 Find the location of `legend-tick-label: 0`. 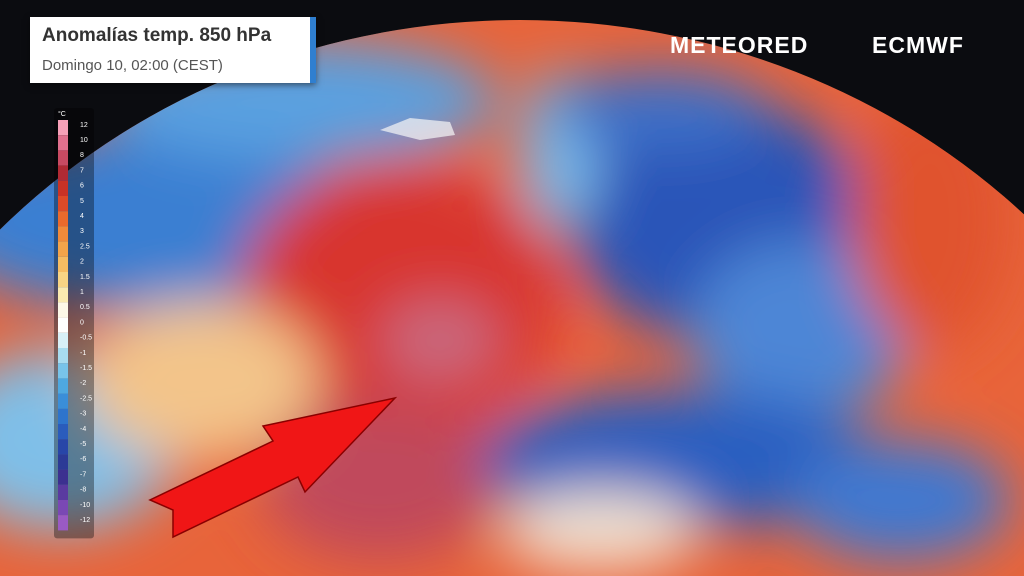

legend-tick-label: 0 is located at coordinates (82, 322).